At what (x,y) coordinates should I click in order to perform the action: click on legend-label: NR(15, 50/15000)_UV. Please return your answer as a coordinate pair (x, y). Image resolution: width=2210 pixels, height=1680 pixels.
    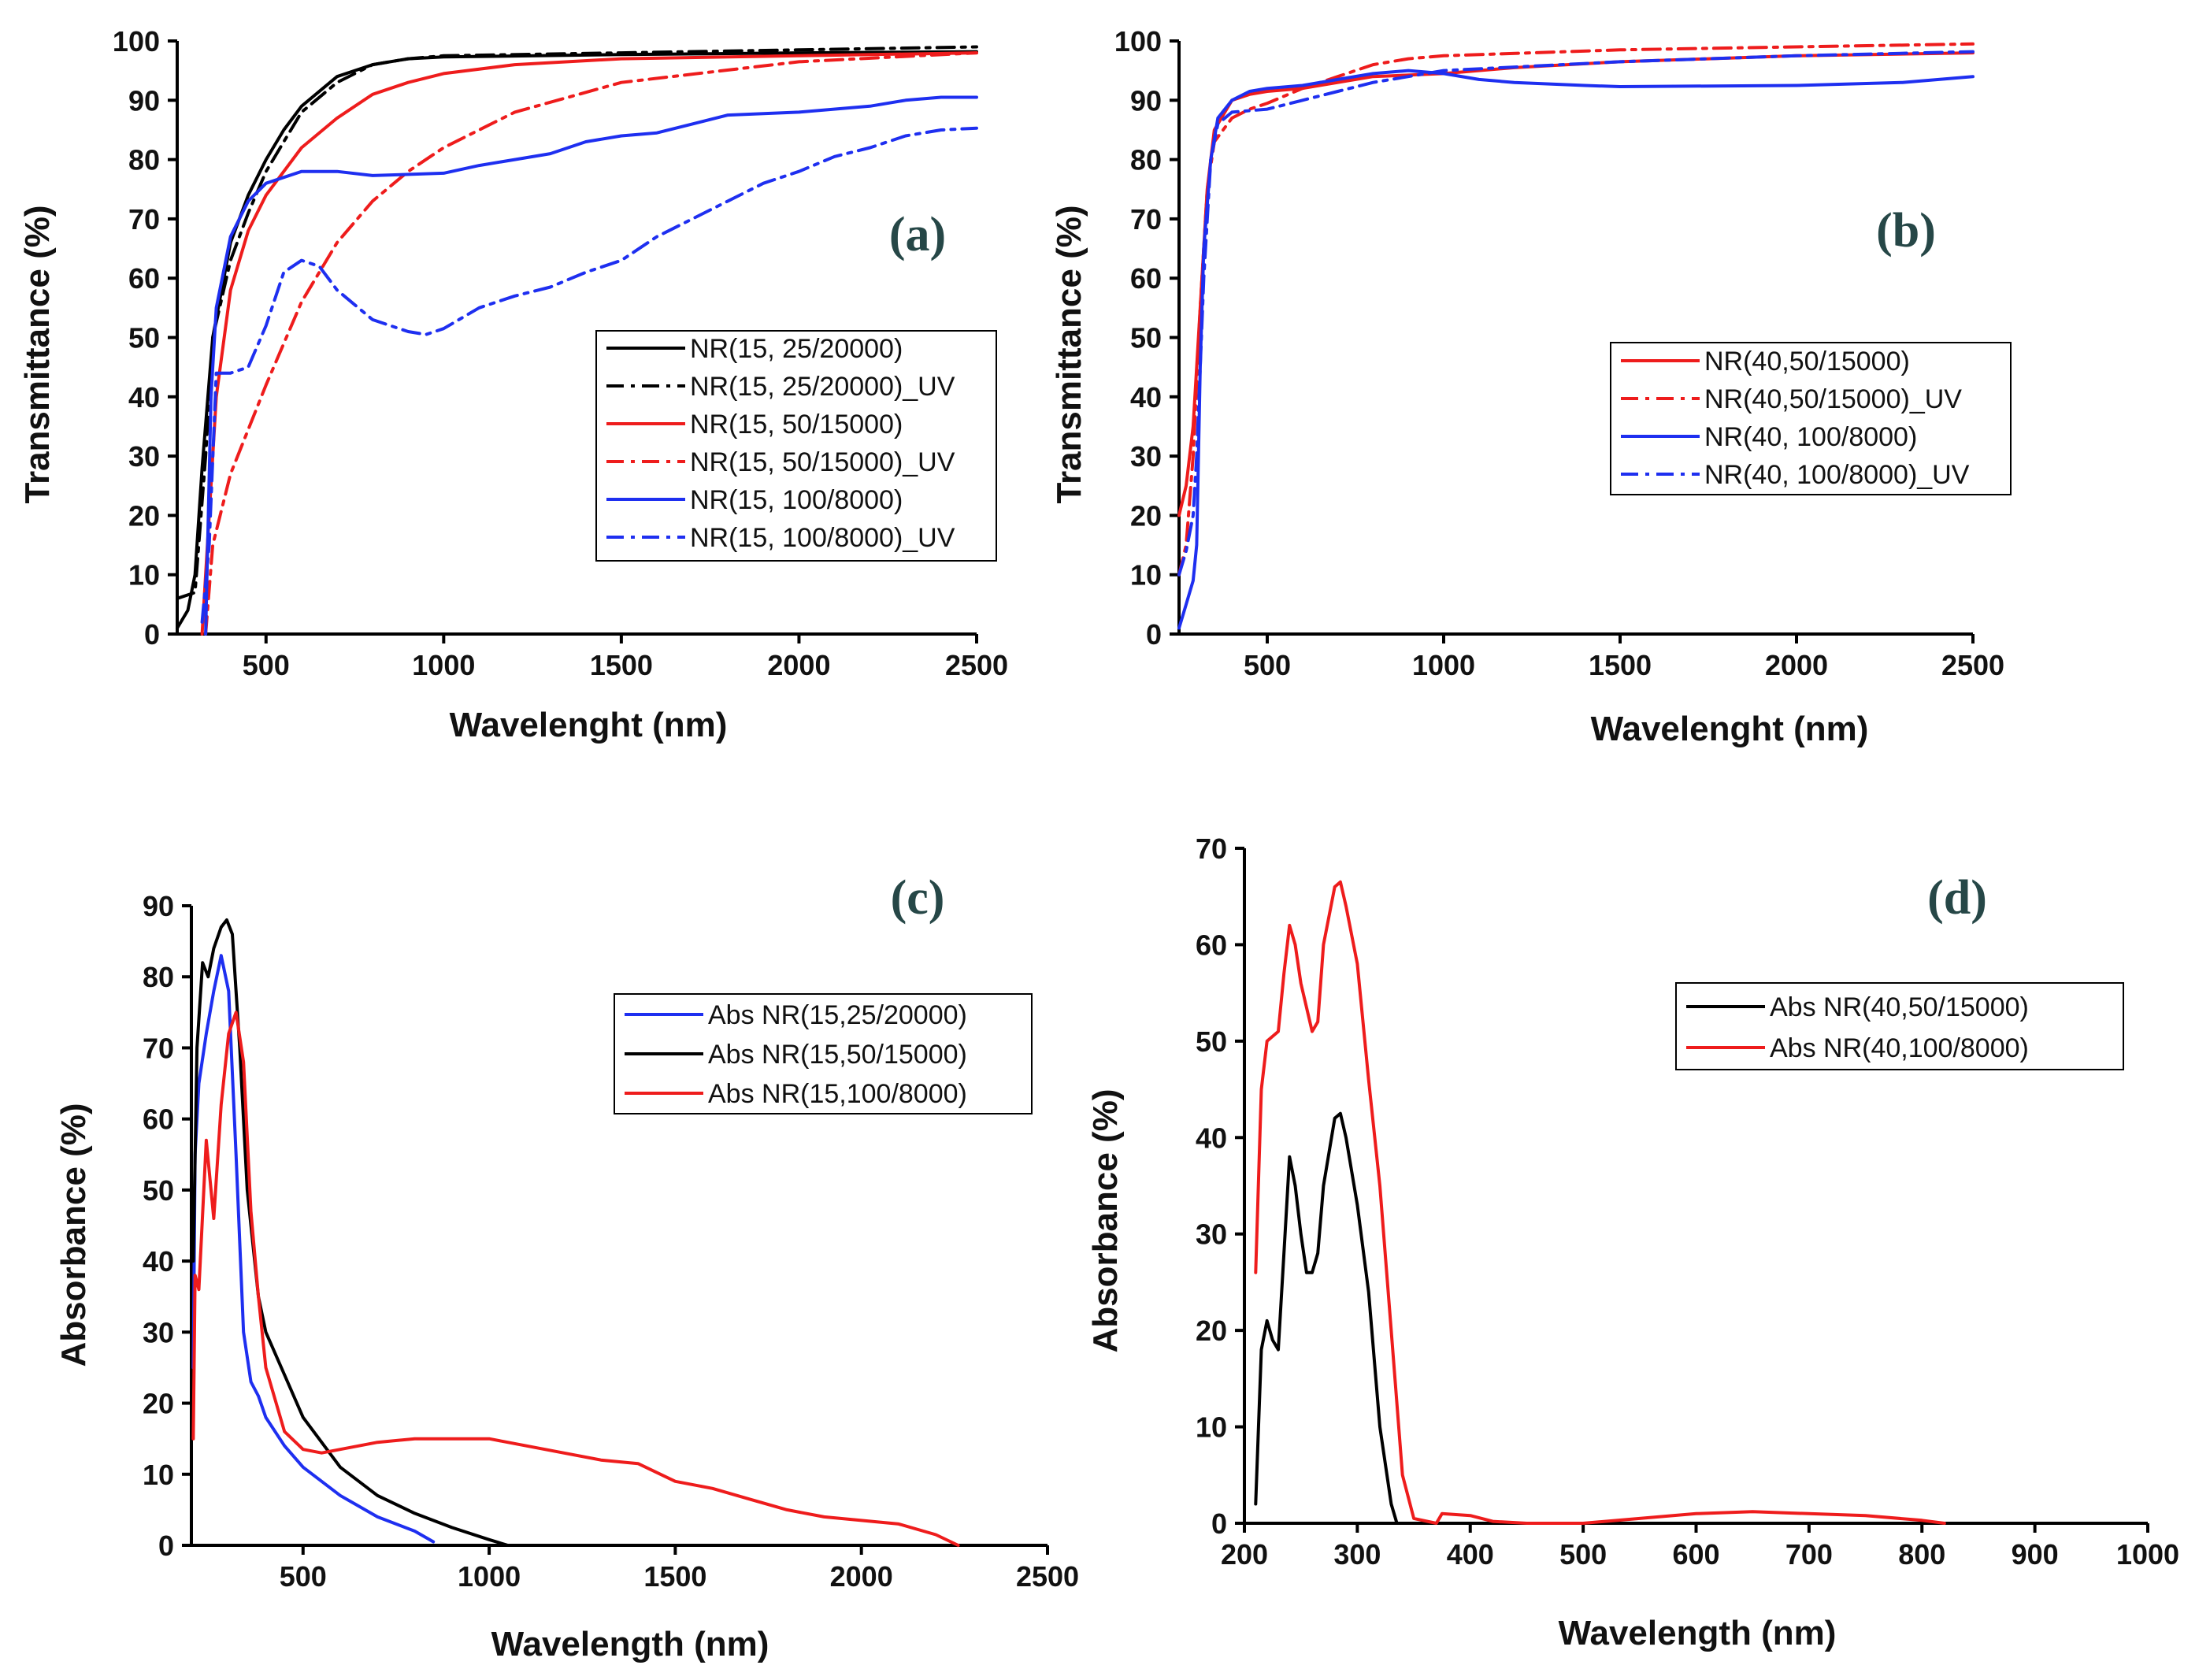
    Looking at the image, I should click on (822, 462).